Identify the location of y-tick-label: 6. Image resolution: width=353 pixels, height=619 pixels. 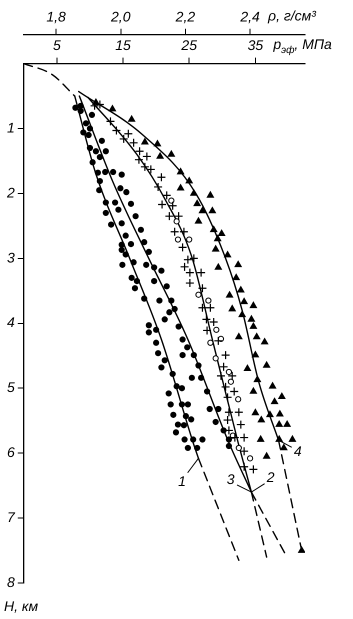
(10, 452).